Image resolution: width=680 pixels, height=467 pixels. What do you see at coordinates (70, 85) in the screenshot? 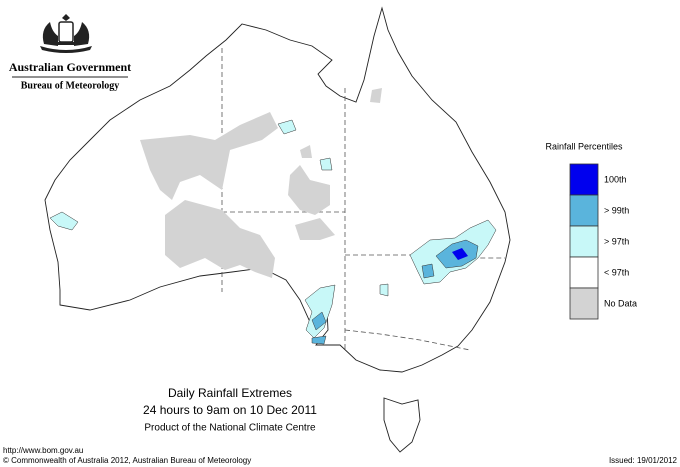
I see `header-subtitle: Bureau of Meteorology` at bounding box center [70, 85].